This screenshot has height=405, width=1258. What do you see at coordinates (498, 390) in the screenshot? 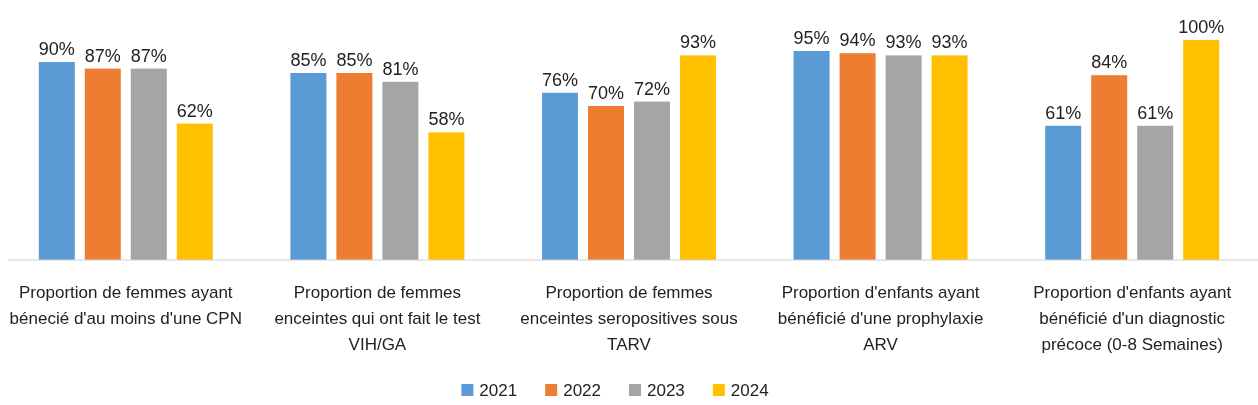
I see `legend-label: 2021` at bounding box center [498, 390].